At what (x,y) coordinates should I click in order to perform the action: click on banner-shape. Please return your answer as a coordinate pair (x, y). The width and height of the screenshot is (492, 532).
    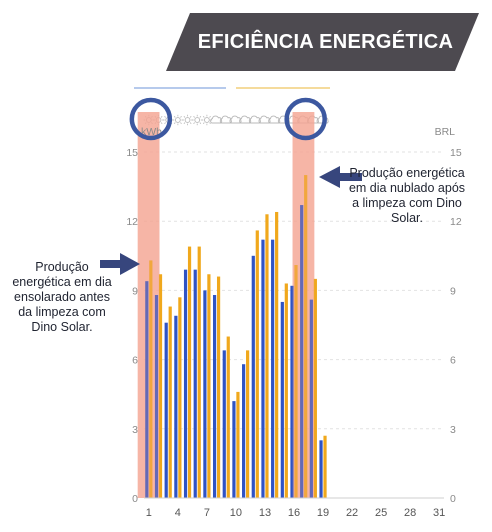
    Looking at the image, I should click on (322, 42).